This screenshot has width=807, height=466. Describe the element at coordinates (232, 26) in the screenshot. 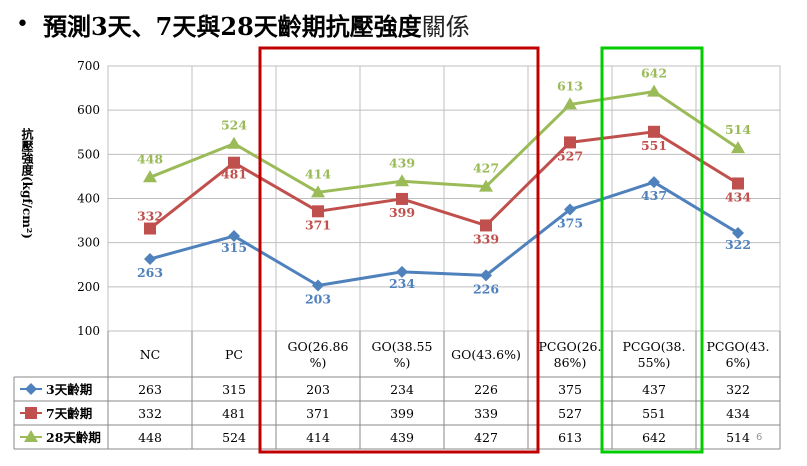

I see `title-main: 預測3天、7天與28天齡期抗壓強度` at that location.